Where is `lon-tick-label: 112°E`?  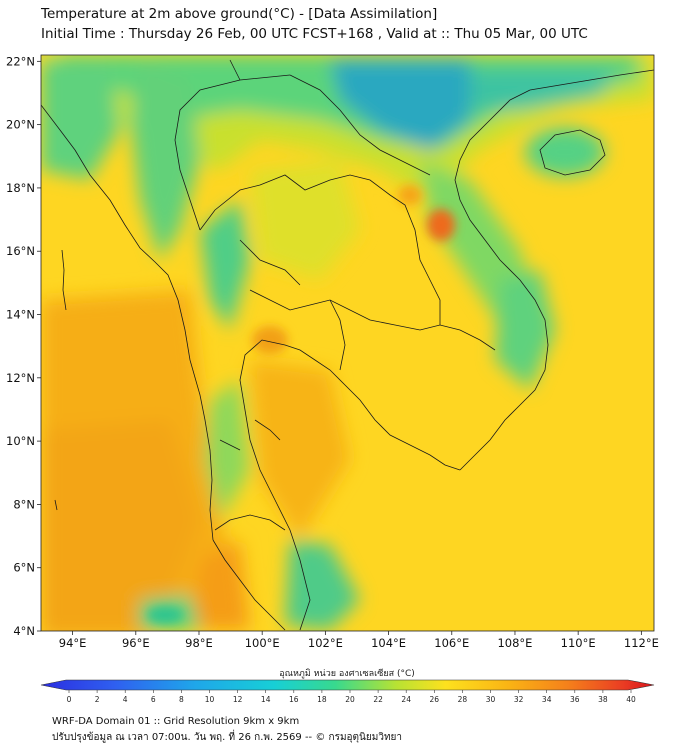 lon-tick-label: 112°E is located at coordinates (641, 643).